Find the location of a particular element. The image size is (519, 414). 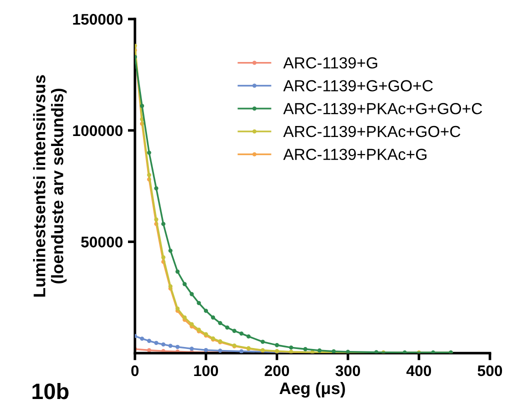

x-tick-label: 300 is located at coordinates (348, 370).